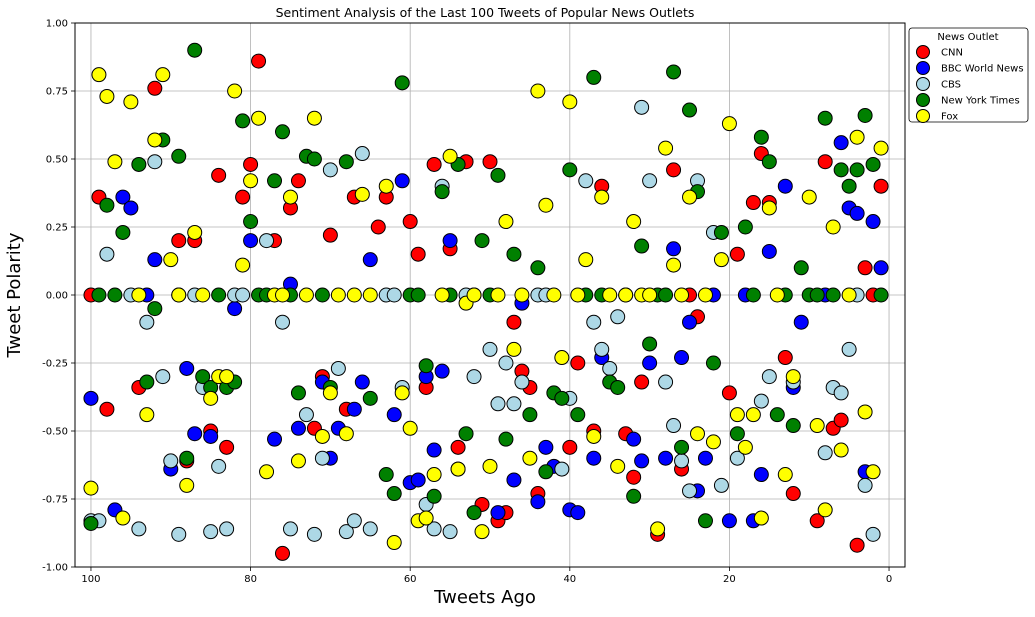  Describe the element at coordinates (982, 69) in the screenshot. I see `legend-label-bbc-world-news: BBC World News` at that location.